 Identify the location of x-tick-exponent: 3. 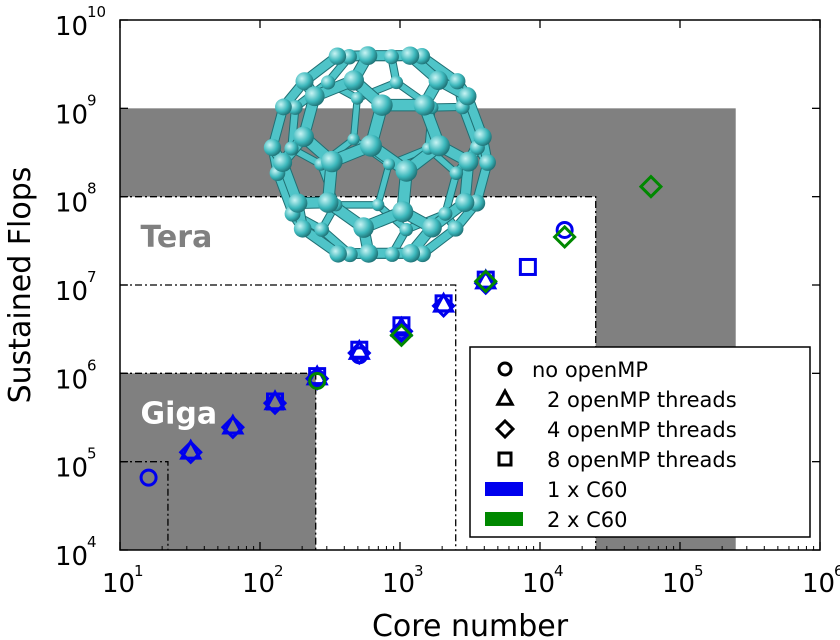
(419, 571).